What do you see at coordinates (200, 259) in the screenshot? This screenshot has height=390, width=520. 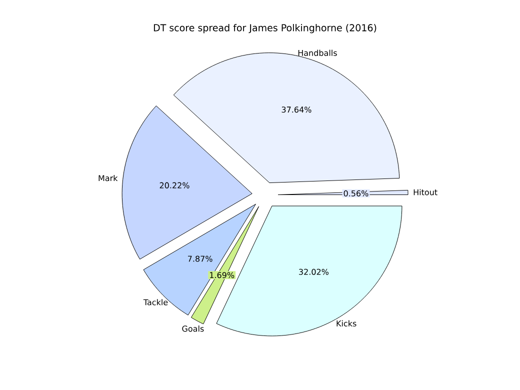 I see `data-label: 7.87%` at bounding box center [200, 259].